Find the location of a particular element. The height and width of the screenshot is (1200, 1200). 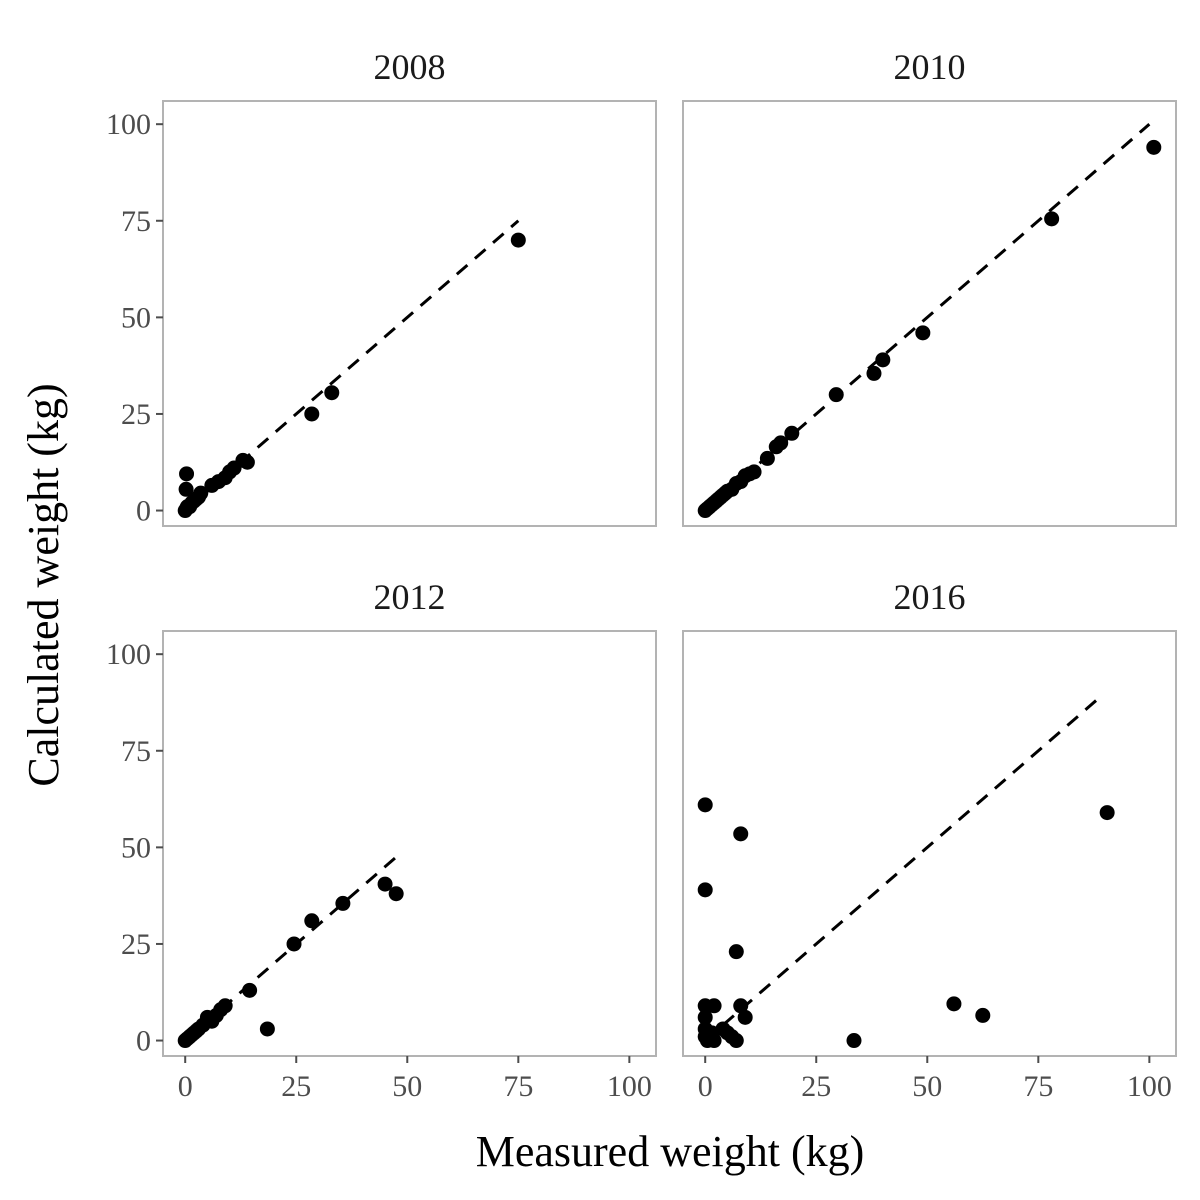

x-axis-title: Measured weight (kg) is located at coordinates (670, 1151).